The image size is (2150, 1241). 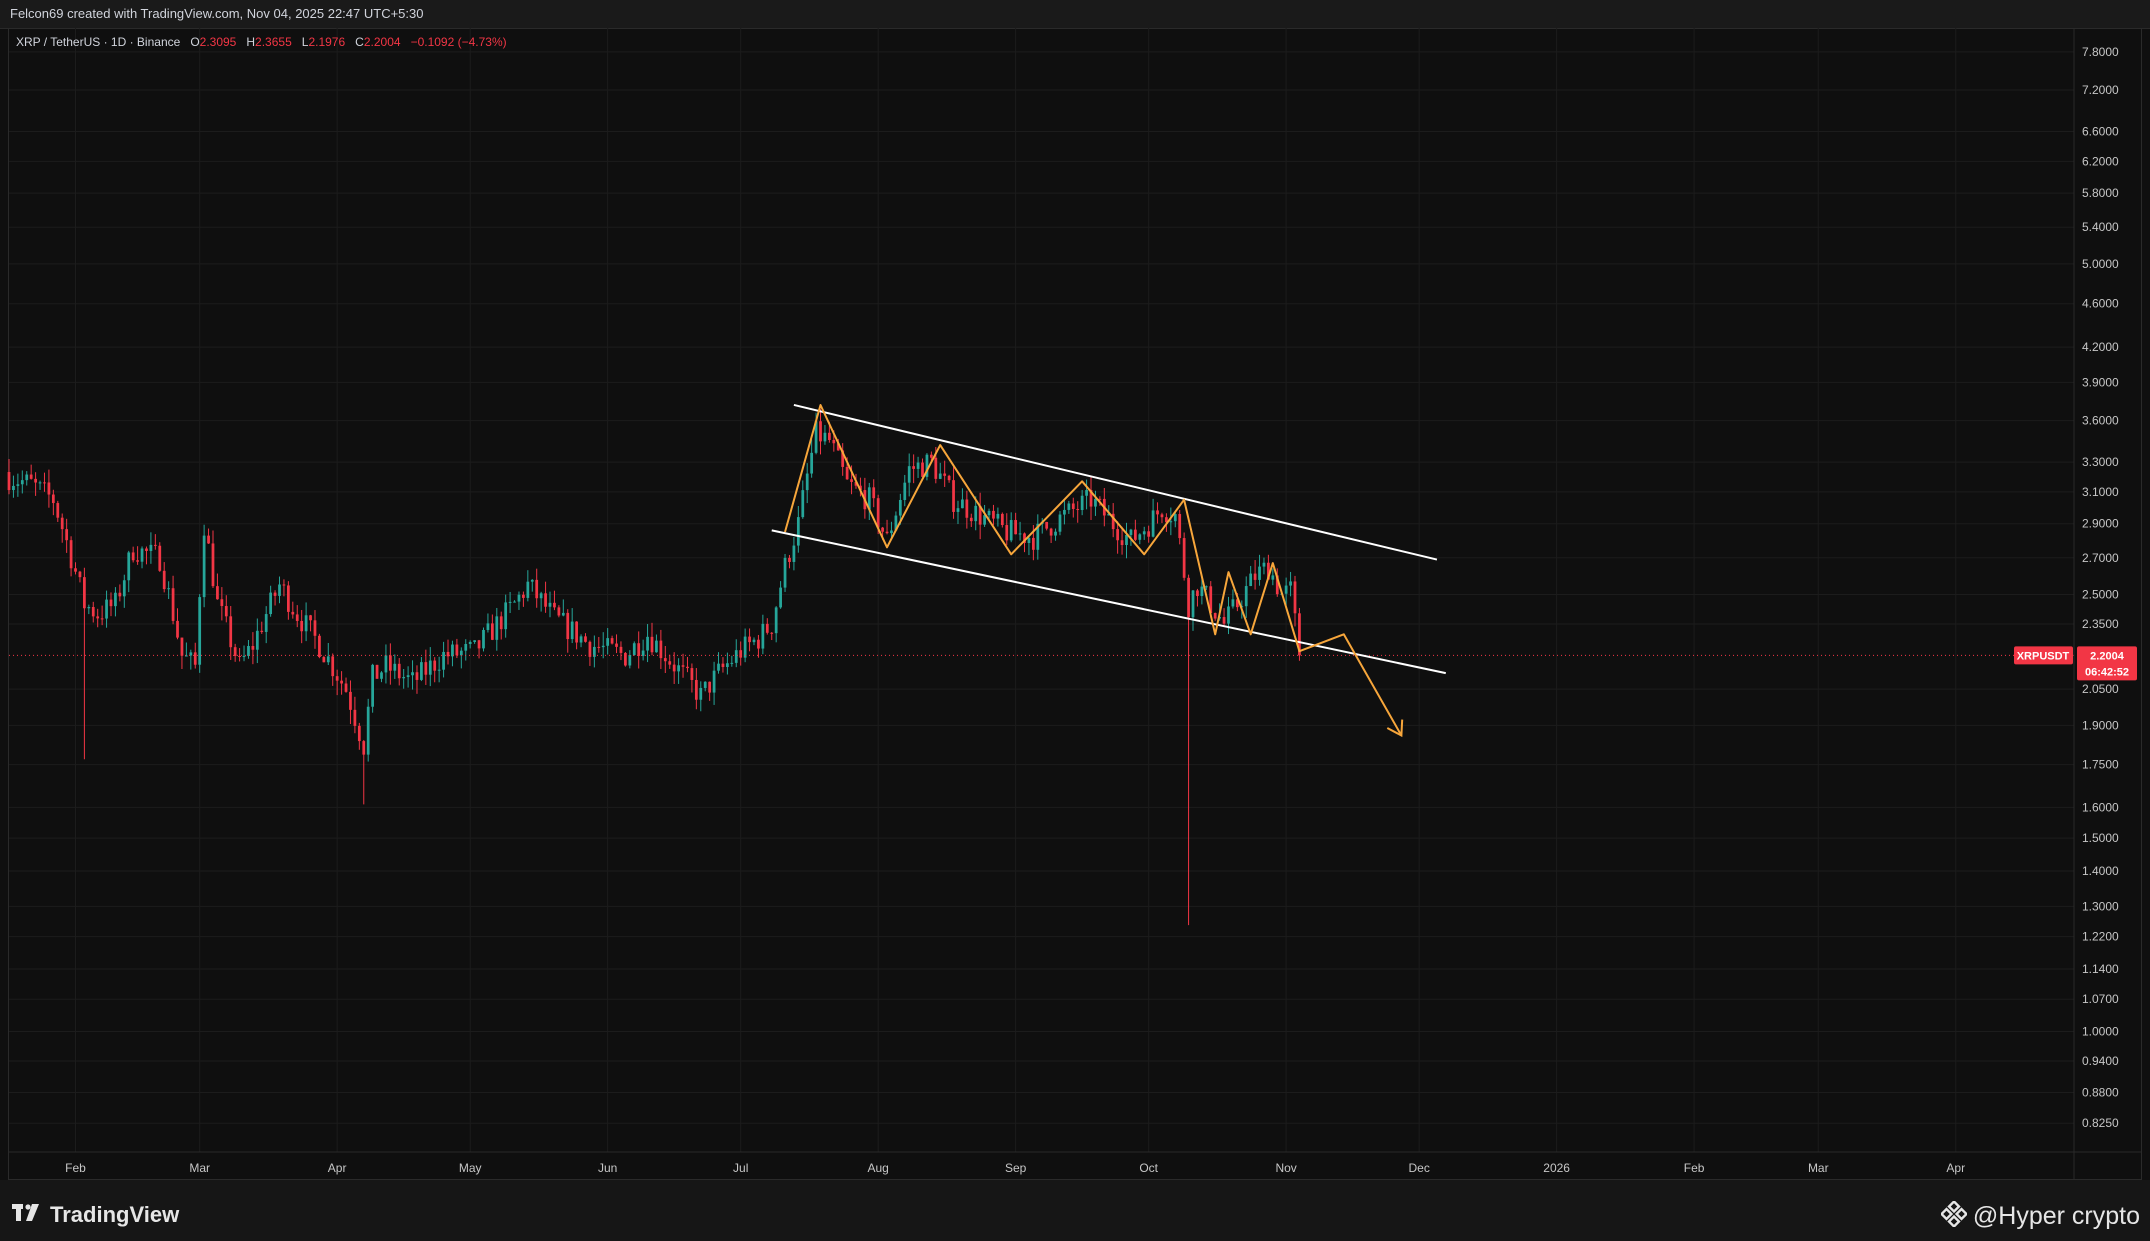 I want to click on price-tick-label: 3.1000, so click(x=2100, y=492).